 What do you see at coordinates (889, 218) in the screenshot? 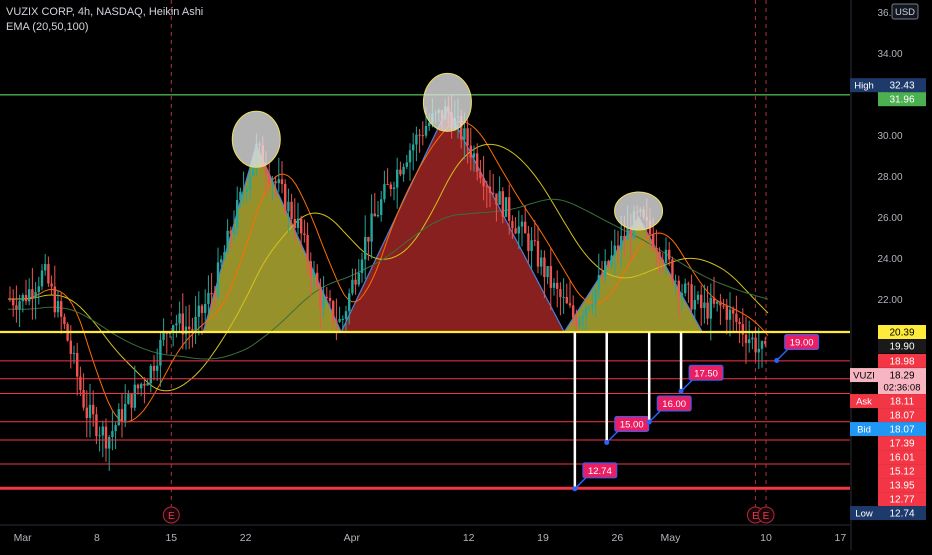
I see `price-axis-tick-label: 26.00` at bounding box center [889, 218].